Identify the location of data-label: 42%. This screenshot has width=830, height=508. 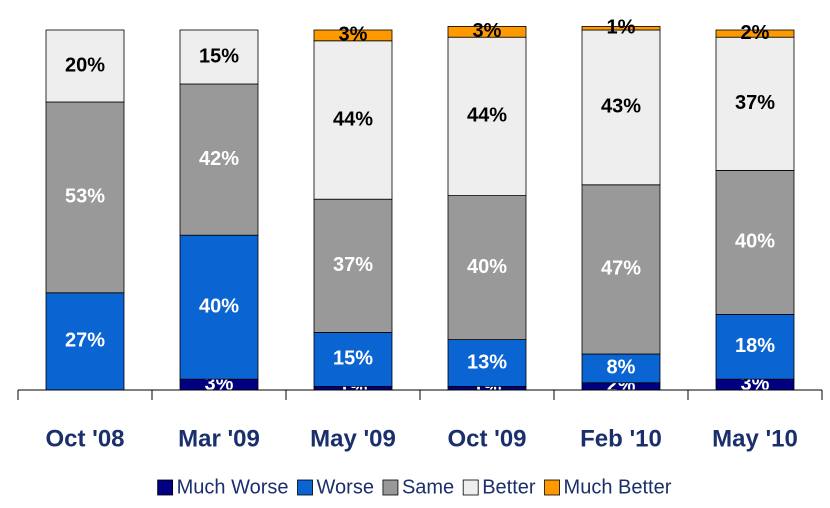
(219, 159).